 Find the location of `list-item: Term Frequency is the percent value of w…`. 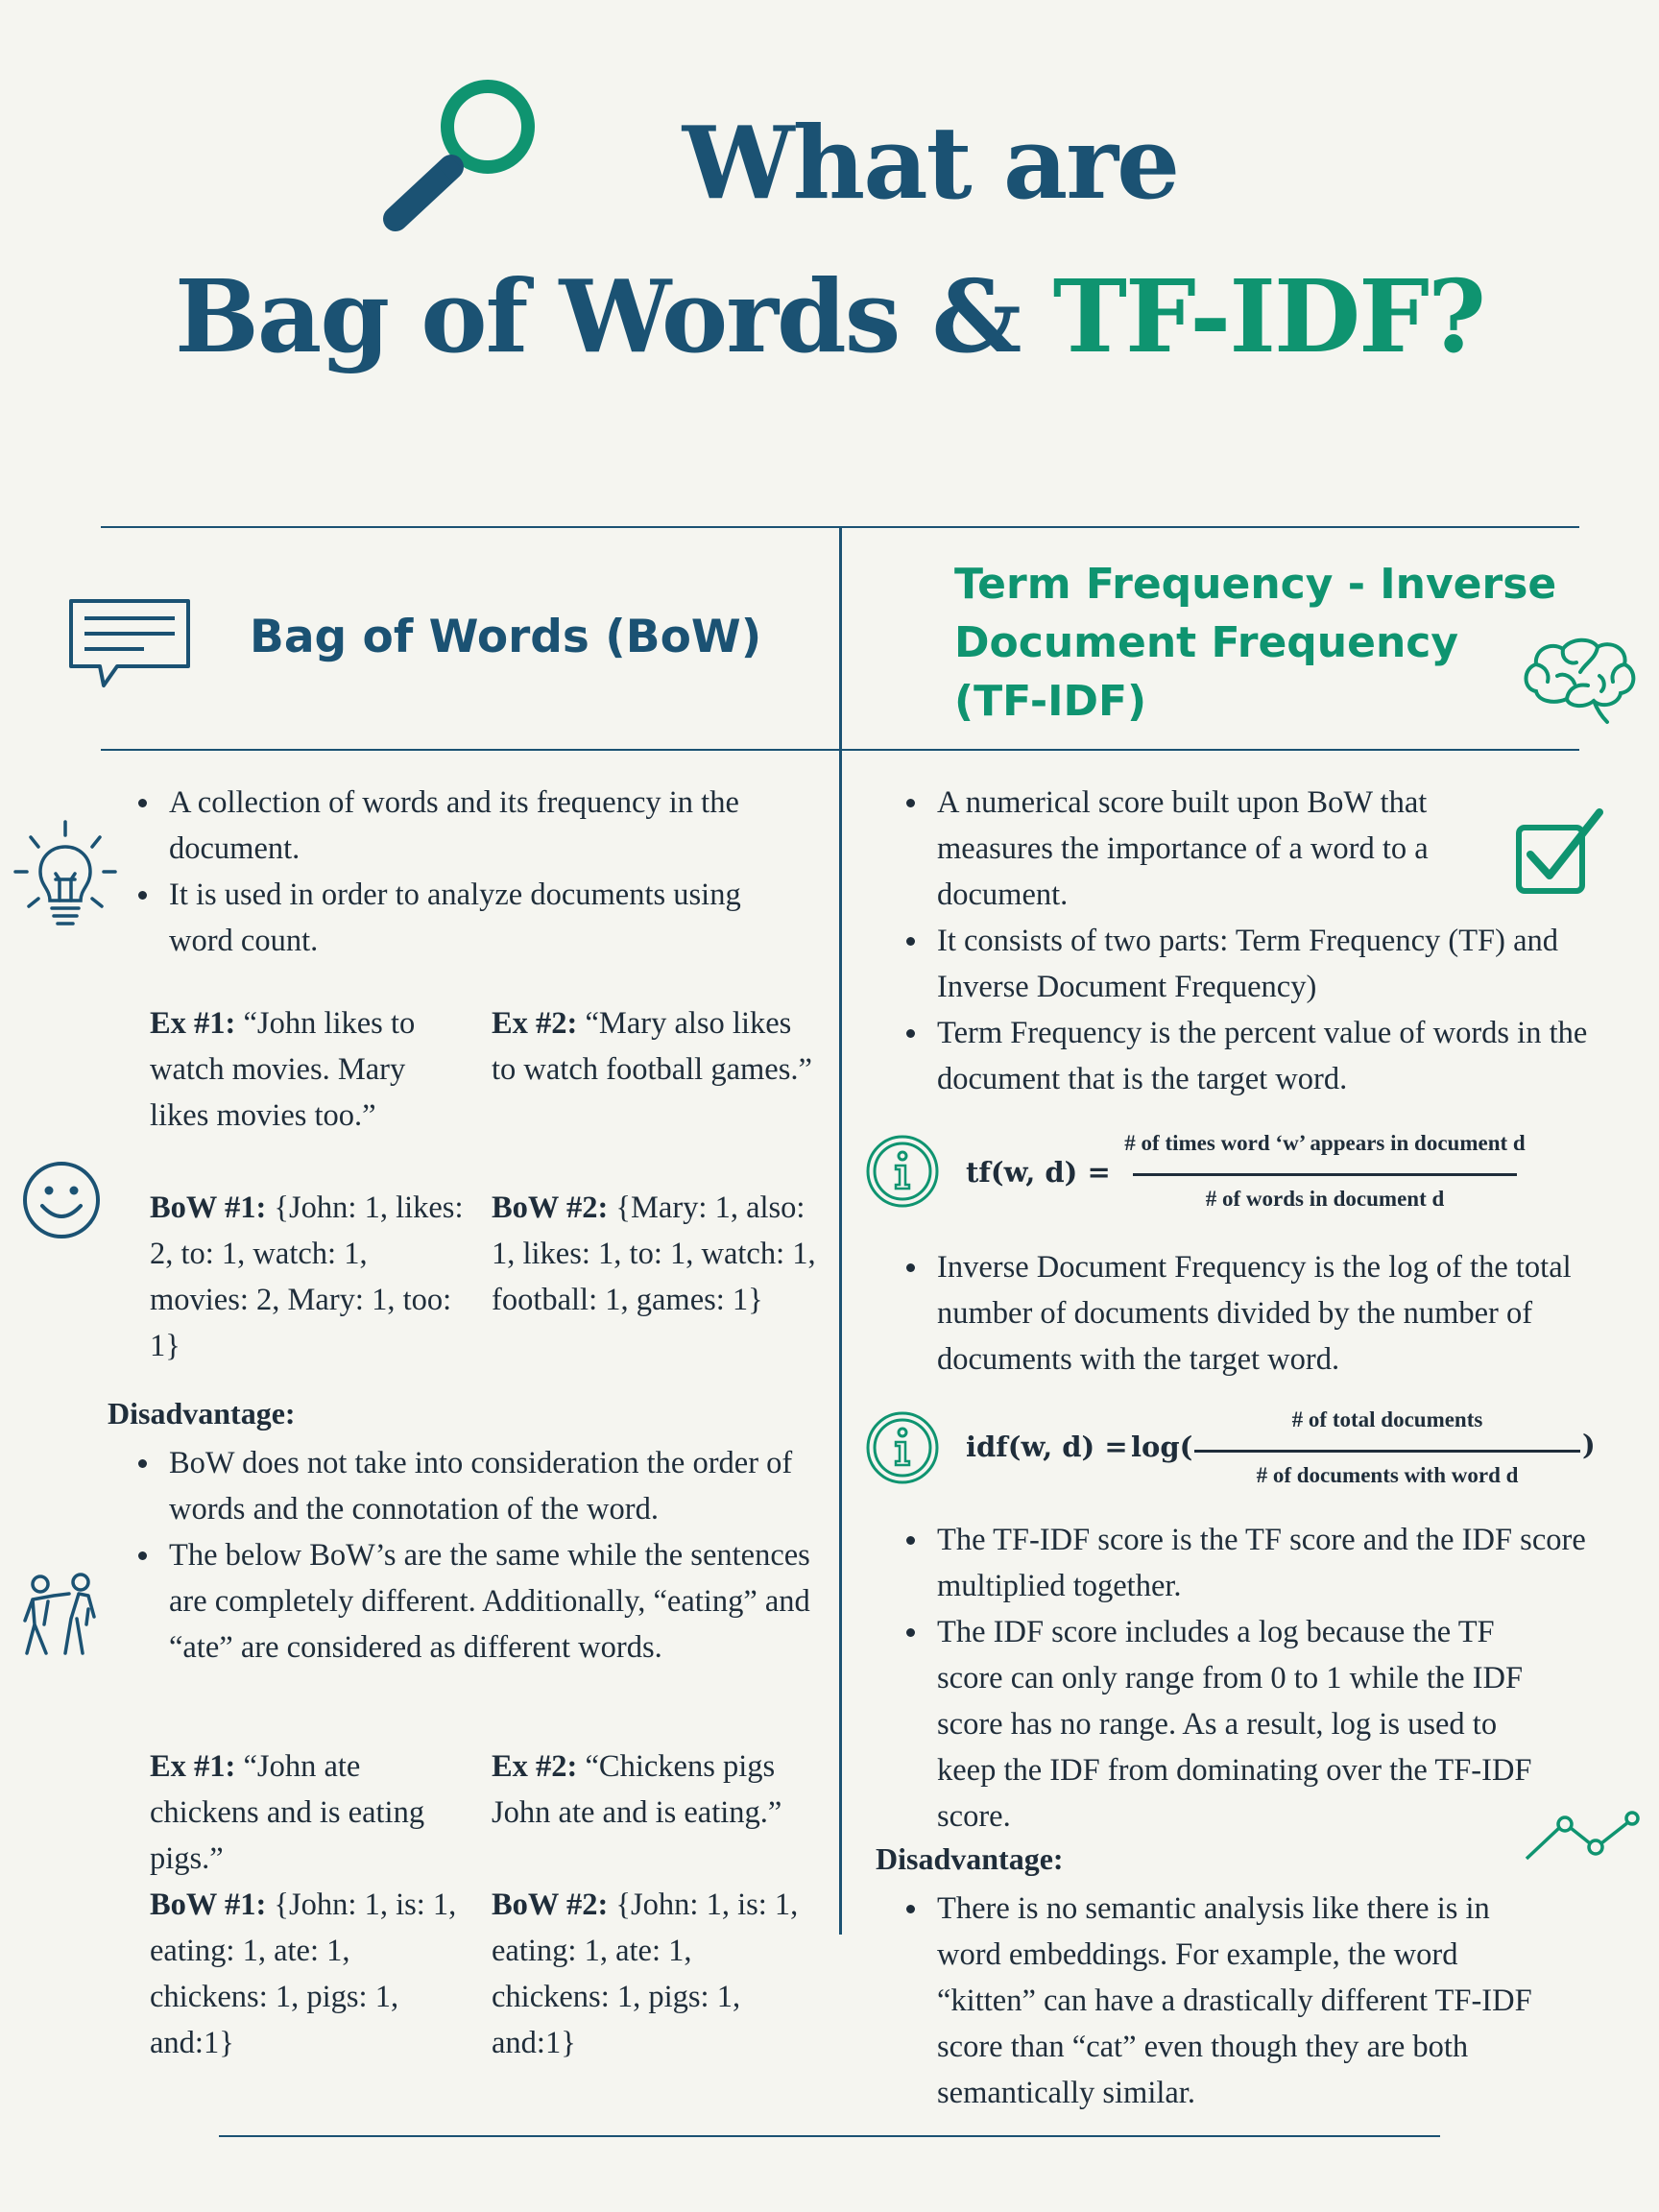

list-item: Term Frequency is the percent value of w… is located at coordinates (1248, 1056).